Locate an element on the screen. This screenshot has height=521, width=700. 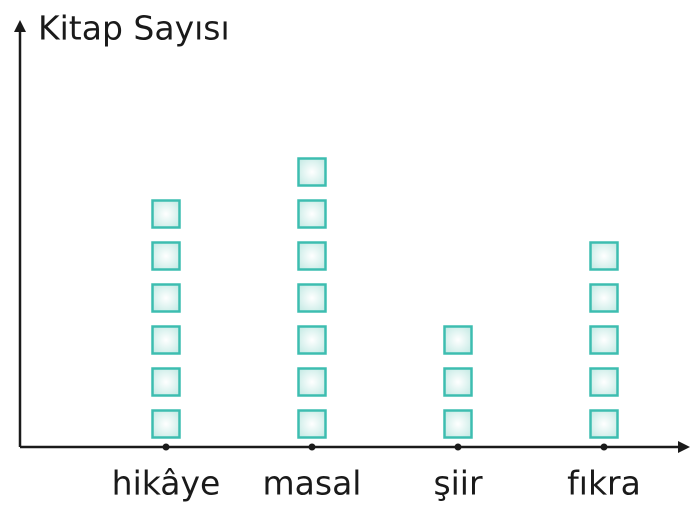
x-tick-label: şiir is located at coordinates (458, 483).